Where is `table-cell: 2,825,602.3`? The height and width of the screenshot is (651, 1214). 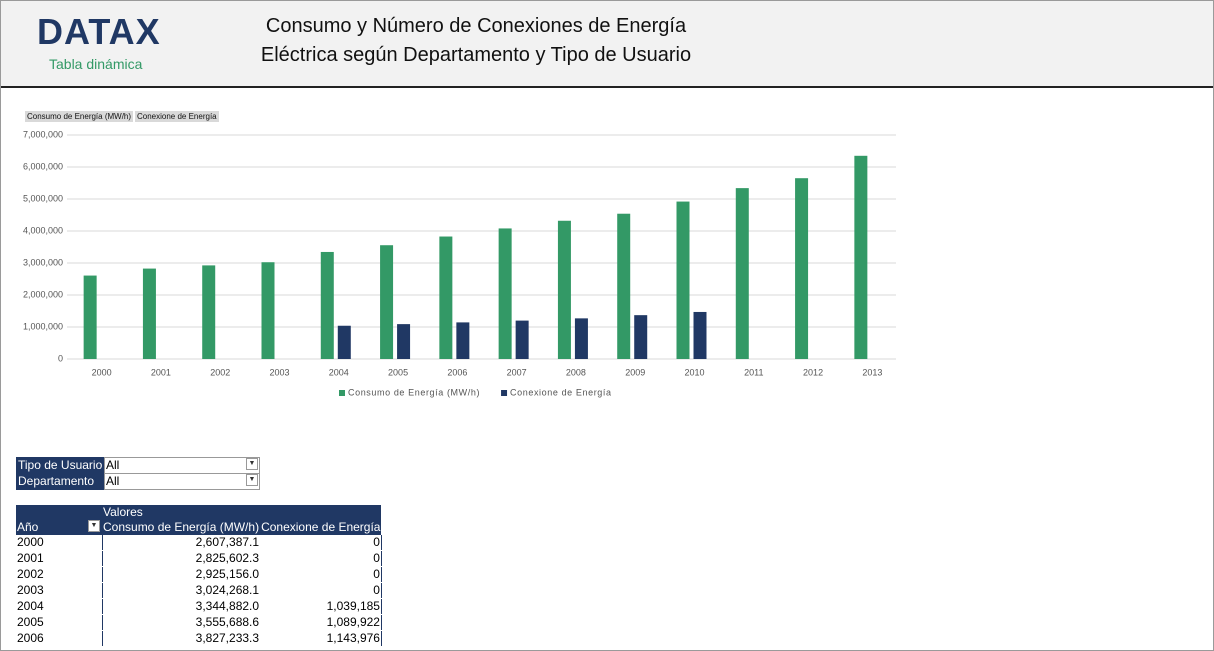 table-cell: 2,825,602.3 is located at coordinates (181, 558).